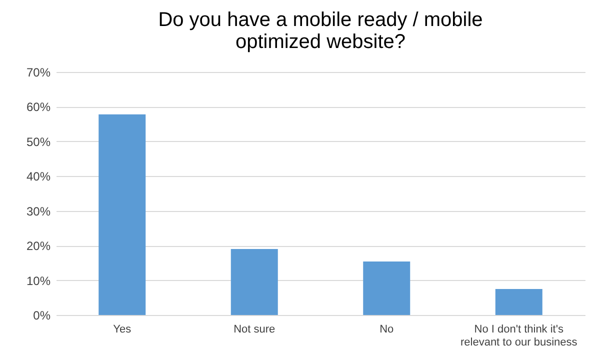 Image resolution: width=600 pixels, height=361 pixels. Describe the element at coordinates (38, 141) in the screenshot. I see `y-tick-label: 50%` at that location.